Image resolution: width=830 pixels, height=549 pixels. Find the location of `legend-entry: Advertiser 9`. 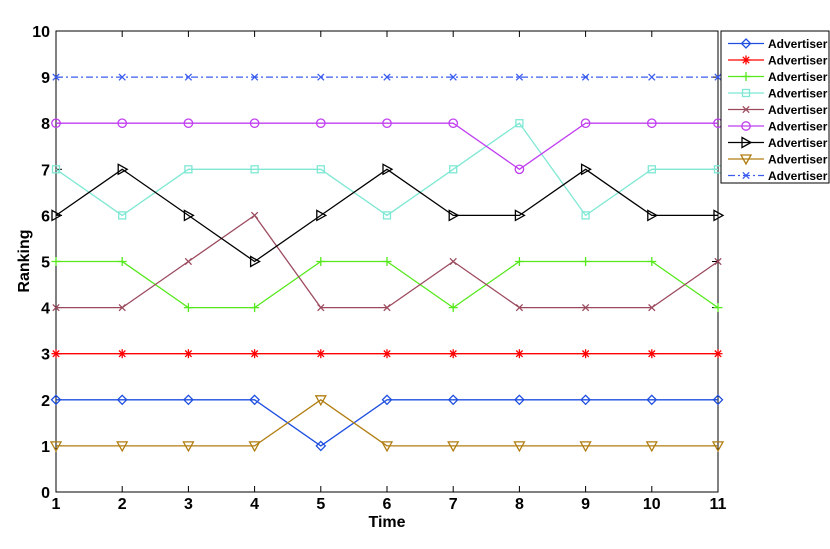

legend-entry: Advertiser 9 is located at coordinates (779, 176).